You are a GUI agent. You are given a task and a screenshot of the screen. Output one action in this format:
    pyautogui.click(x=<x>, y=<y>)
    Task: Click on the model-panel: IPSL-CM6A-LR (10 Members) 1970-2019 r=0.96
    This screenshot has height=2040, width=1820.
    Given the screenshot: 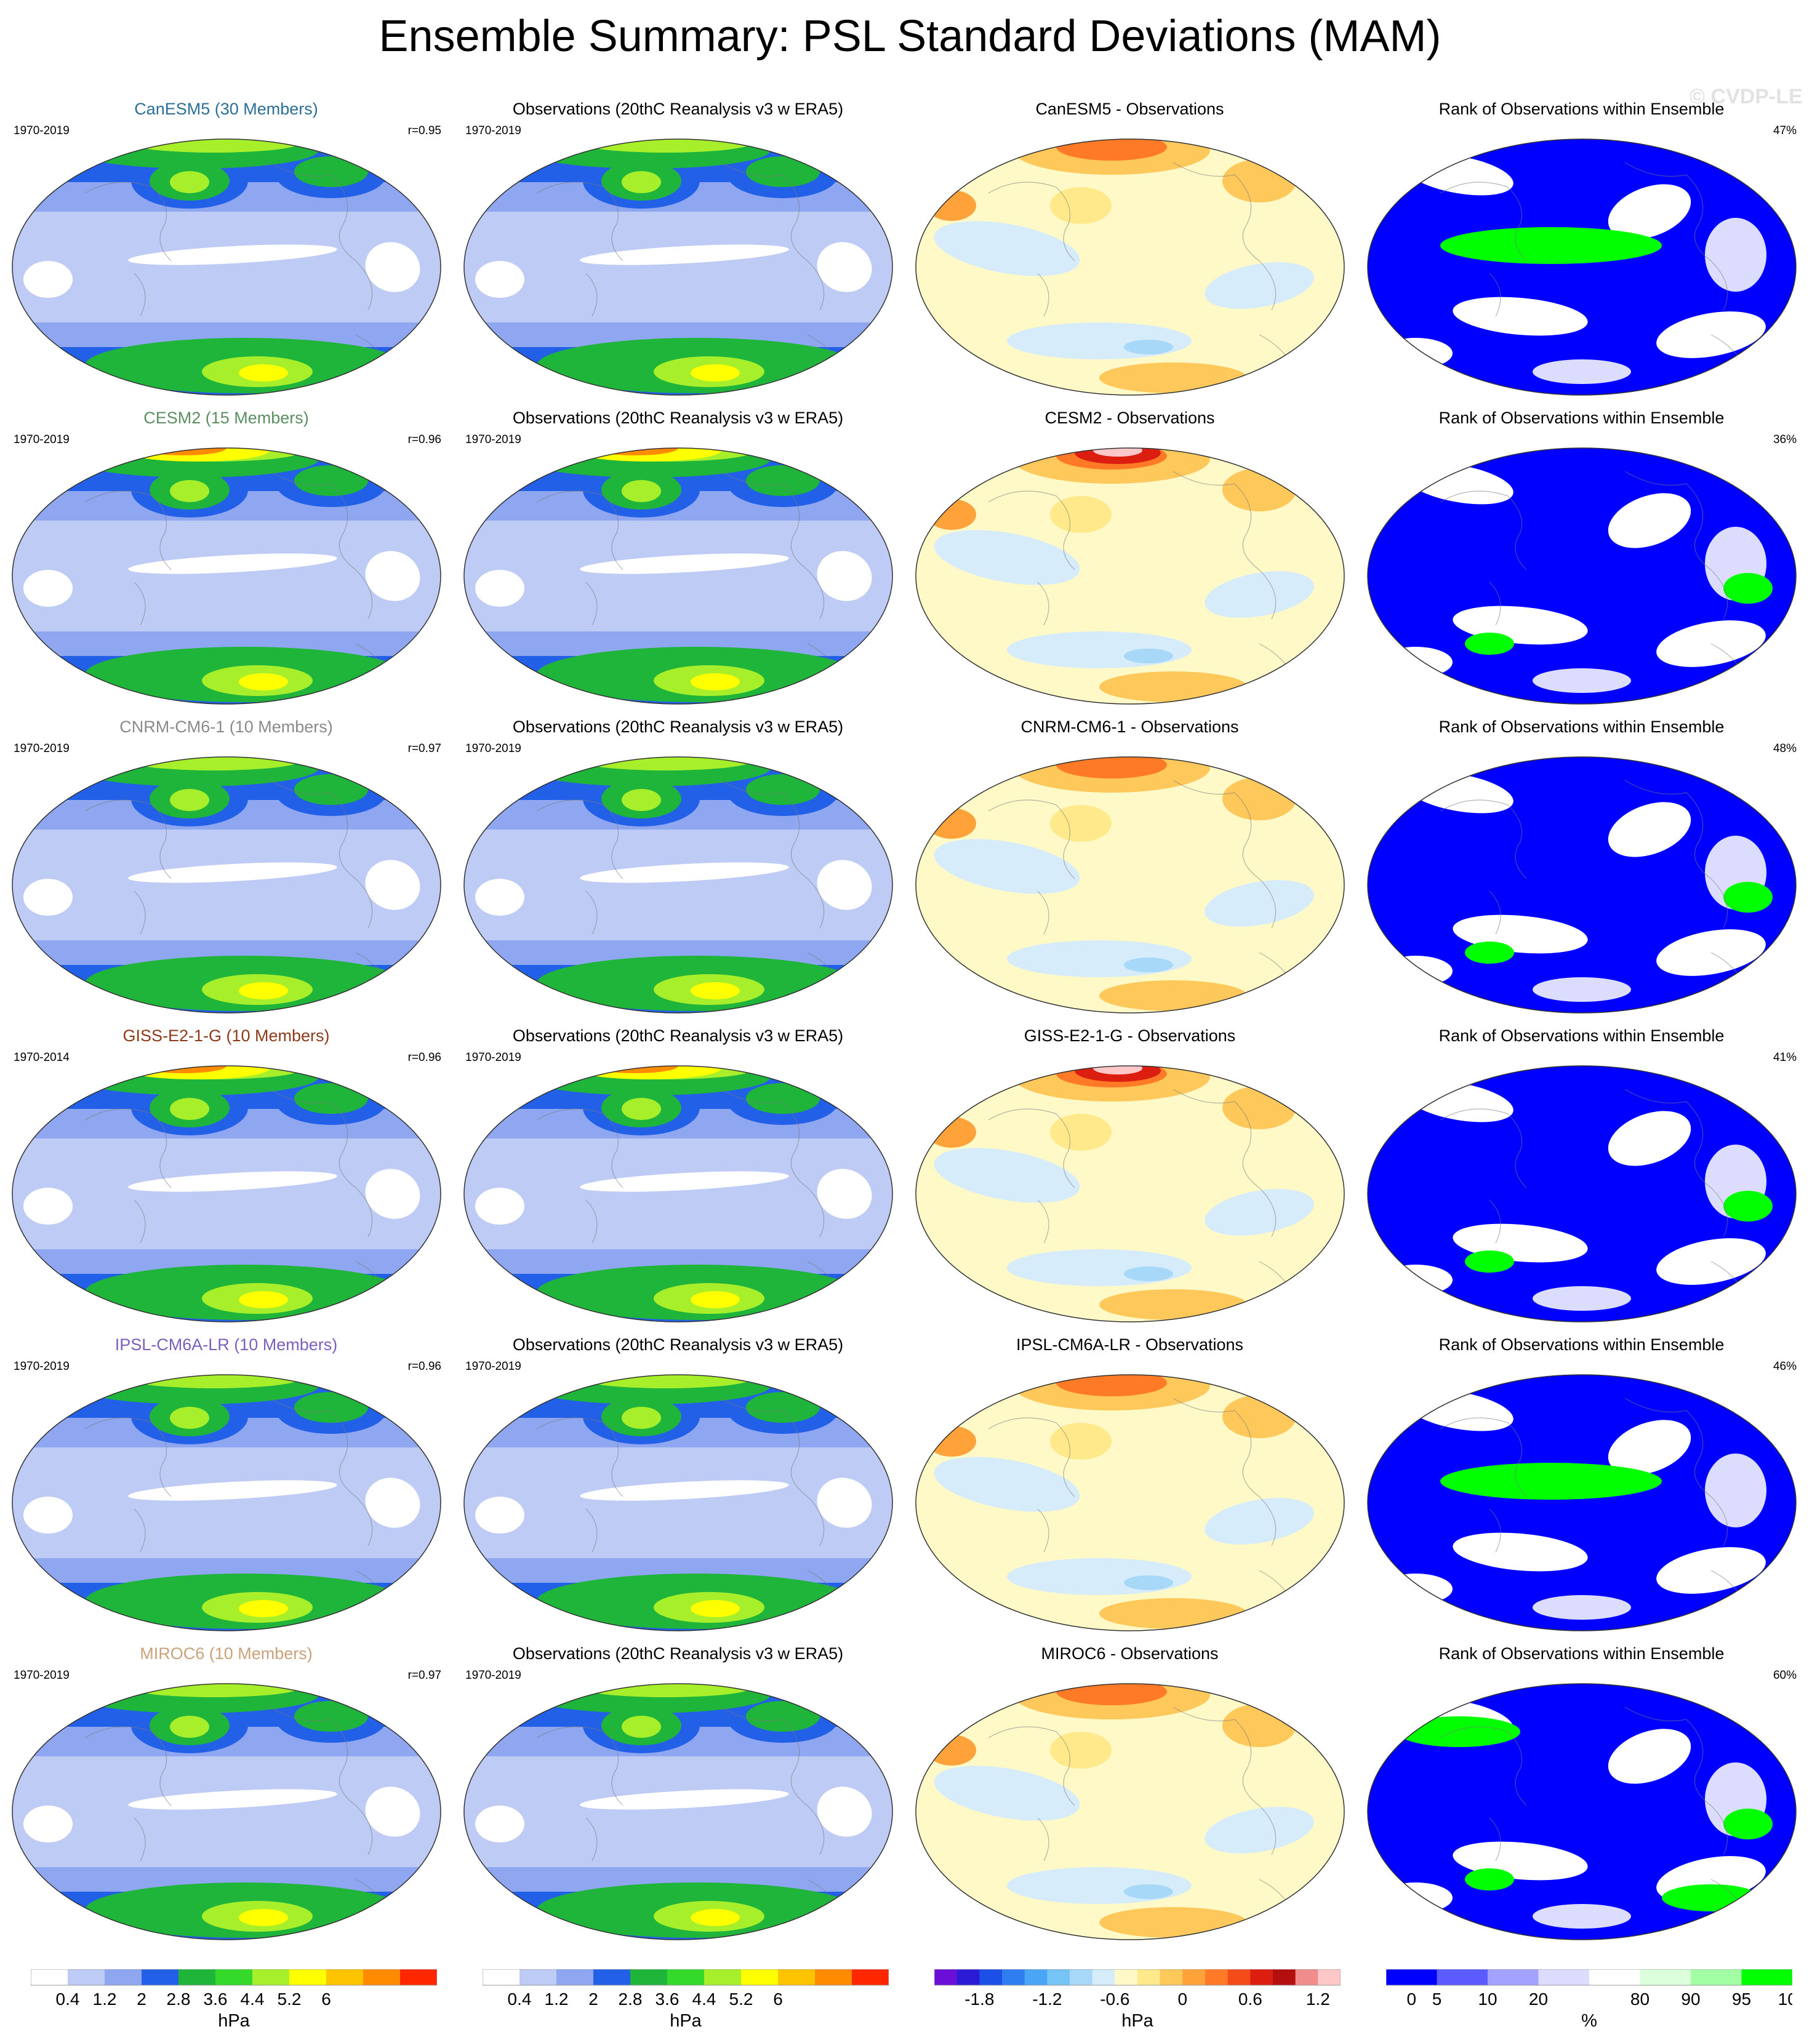 What is the action you would take?
    pyautogui.click(x=226, y=1489)
    